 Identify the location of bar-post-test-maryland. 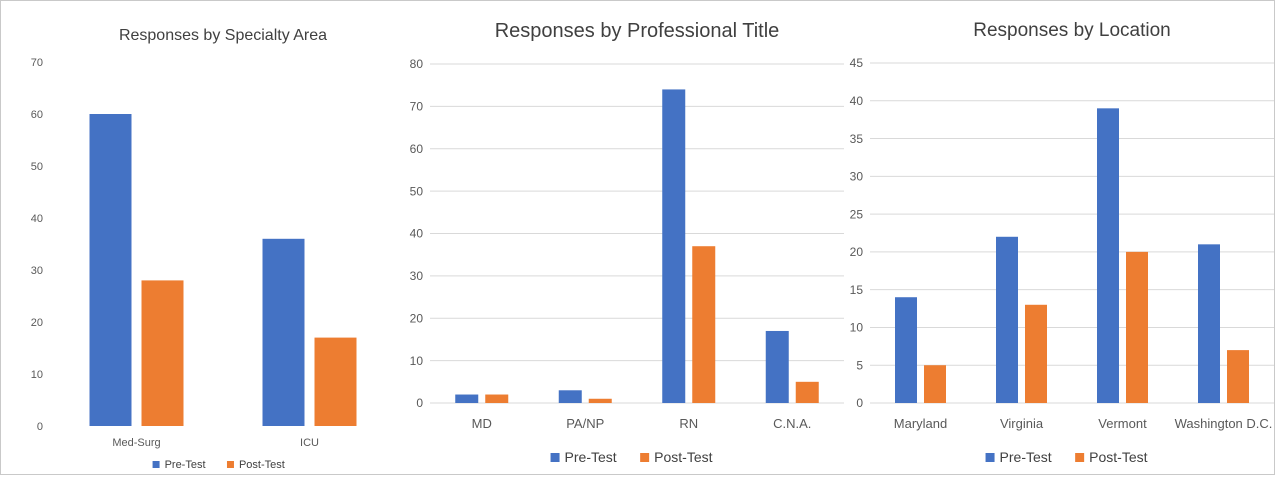
(935, 384).